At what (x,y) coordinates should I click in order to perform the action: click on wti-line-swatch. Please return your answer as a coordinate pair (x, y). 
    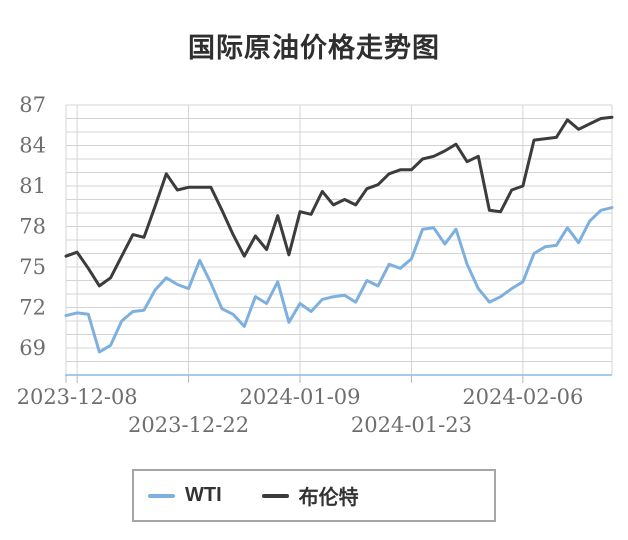
    Looking at the image, I should click on (161, 495).